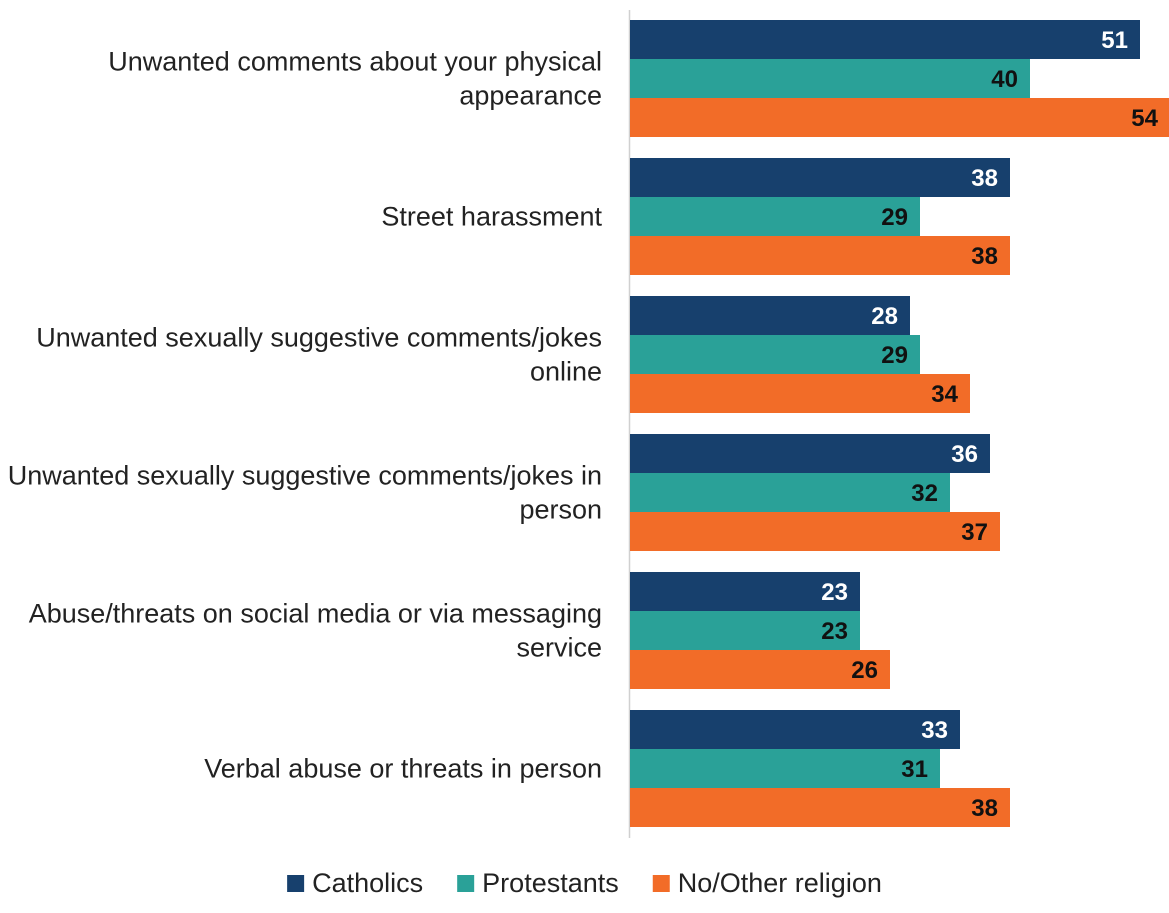 This screenshot has width=1169, height=913. I want to click on legend-swatch-catholics, so click(296, 883).